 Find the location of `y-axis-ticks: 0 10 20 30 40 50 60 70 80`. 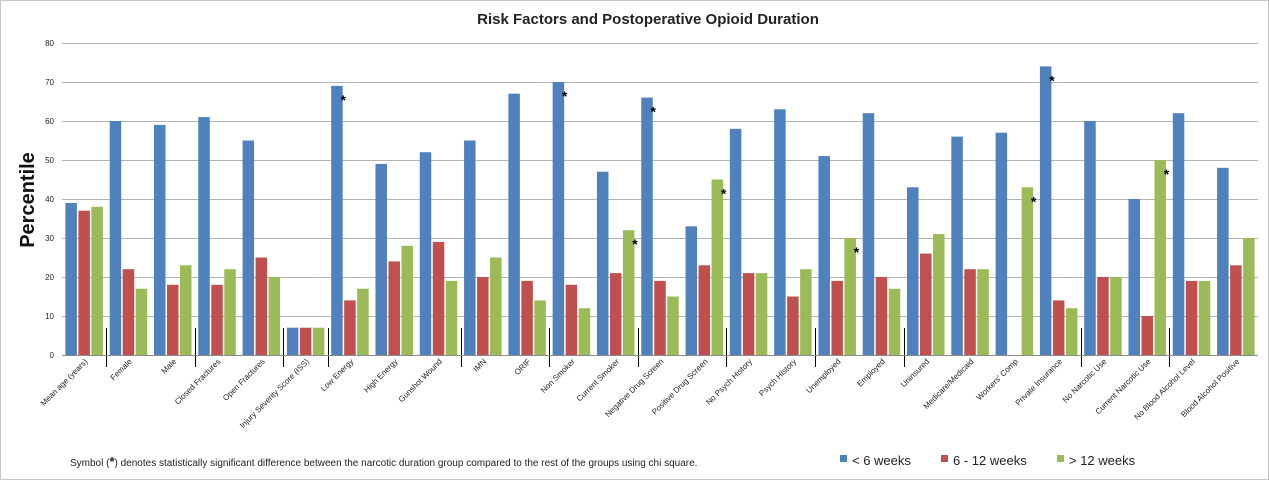

y-axis-ticks: 0 10 20 30 40 50 60 70 80 is located at coordinates (49, 199).